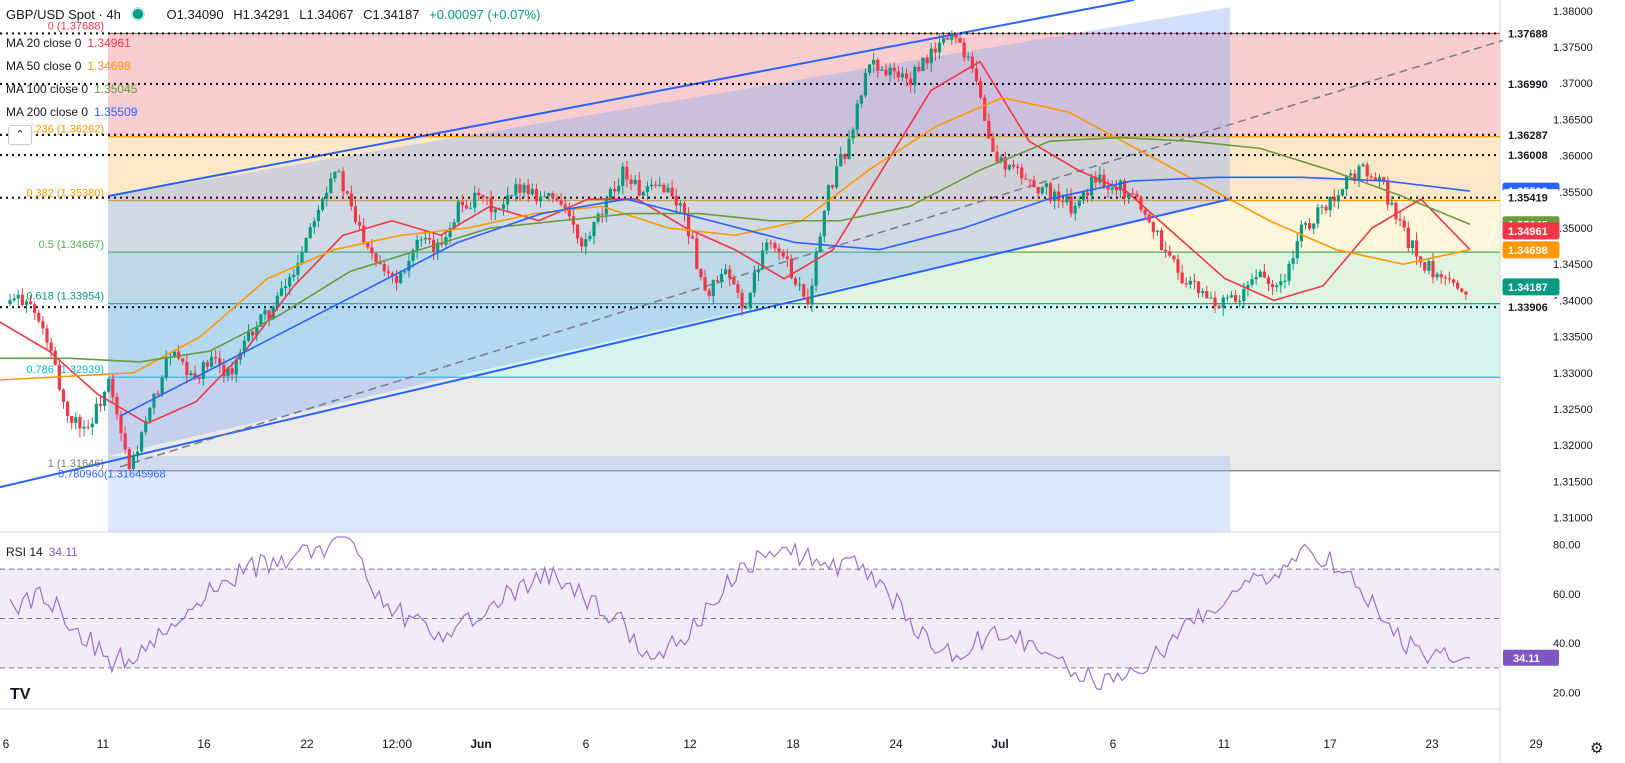  What do you see at coordinates (112, 475) in the screenshot?
I see `channel-label: 0.780960(1.31645968` at bounding box center [112, 475].